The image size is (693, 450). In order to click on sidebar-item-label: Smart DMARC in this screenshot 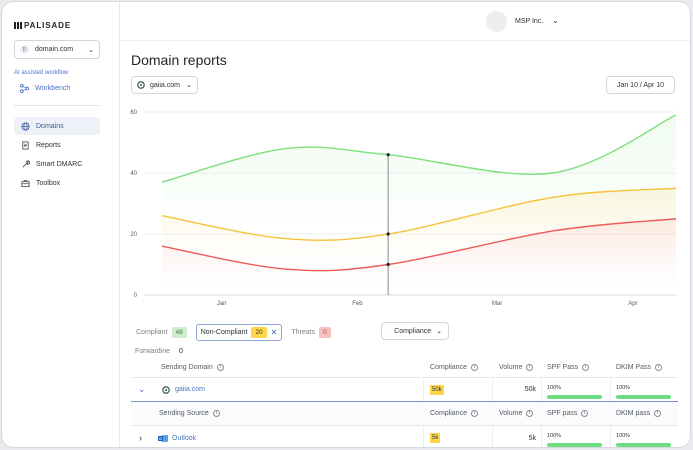, I will do `click(59, 164)`.